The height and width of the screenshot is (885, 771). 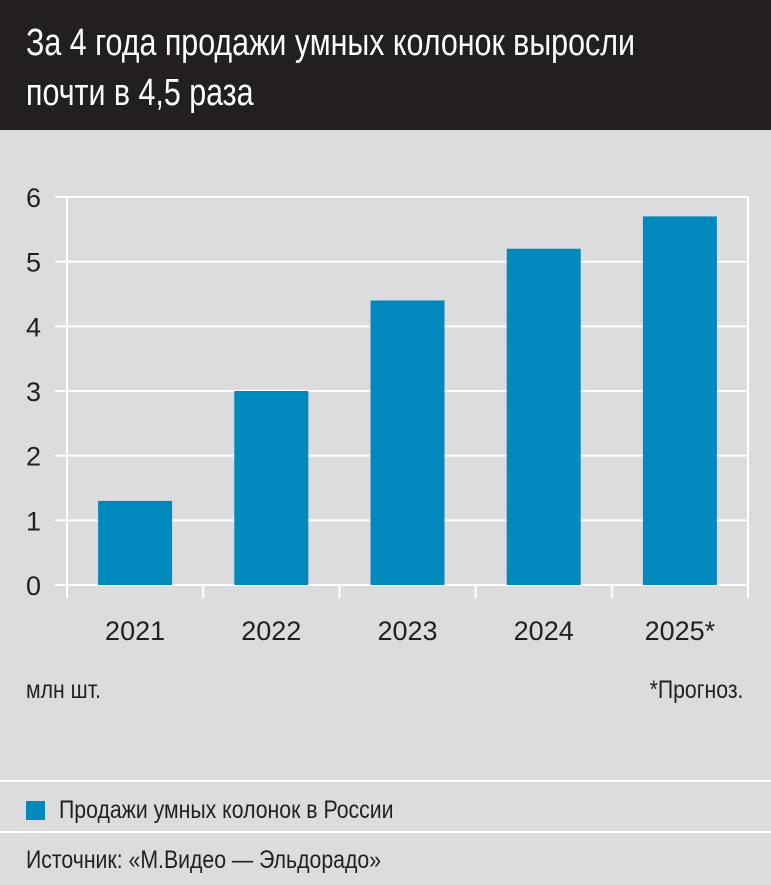 I want to click on x-tick-label: 2024, so click(x=544, y=631).